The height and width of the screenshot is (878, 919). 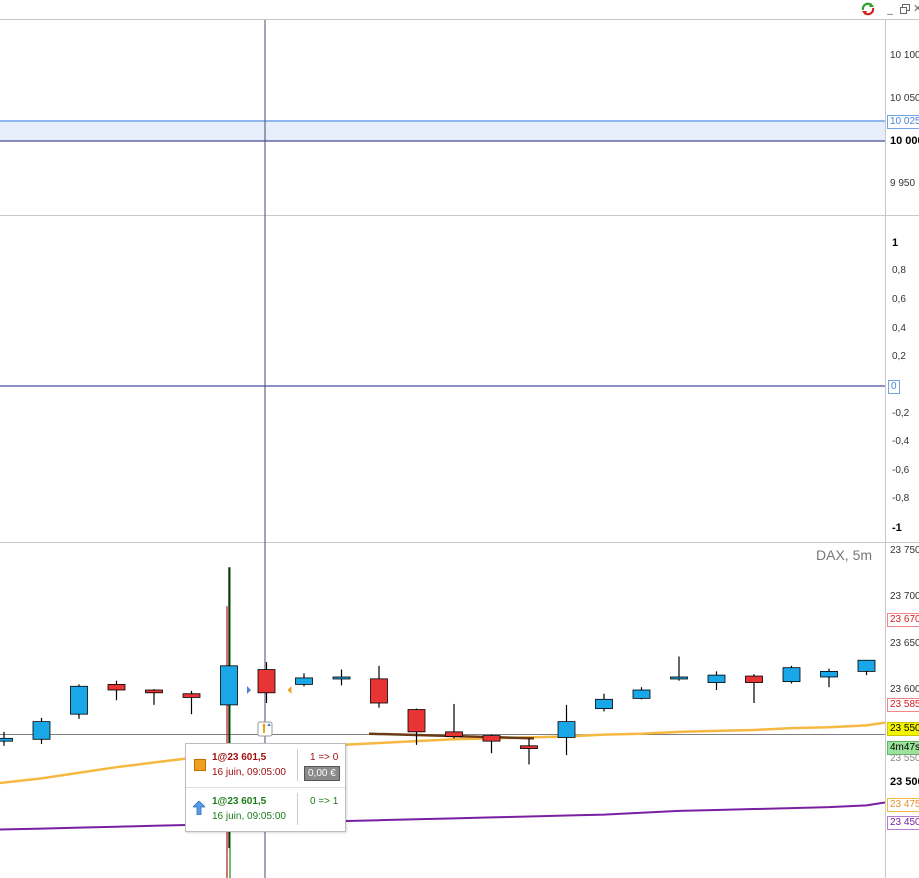 What do you see at coordinates (904, 596) in the screenshot?
I see `price-tick: 23 700` at bounding box center [904, 596].